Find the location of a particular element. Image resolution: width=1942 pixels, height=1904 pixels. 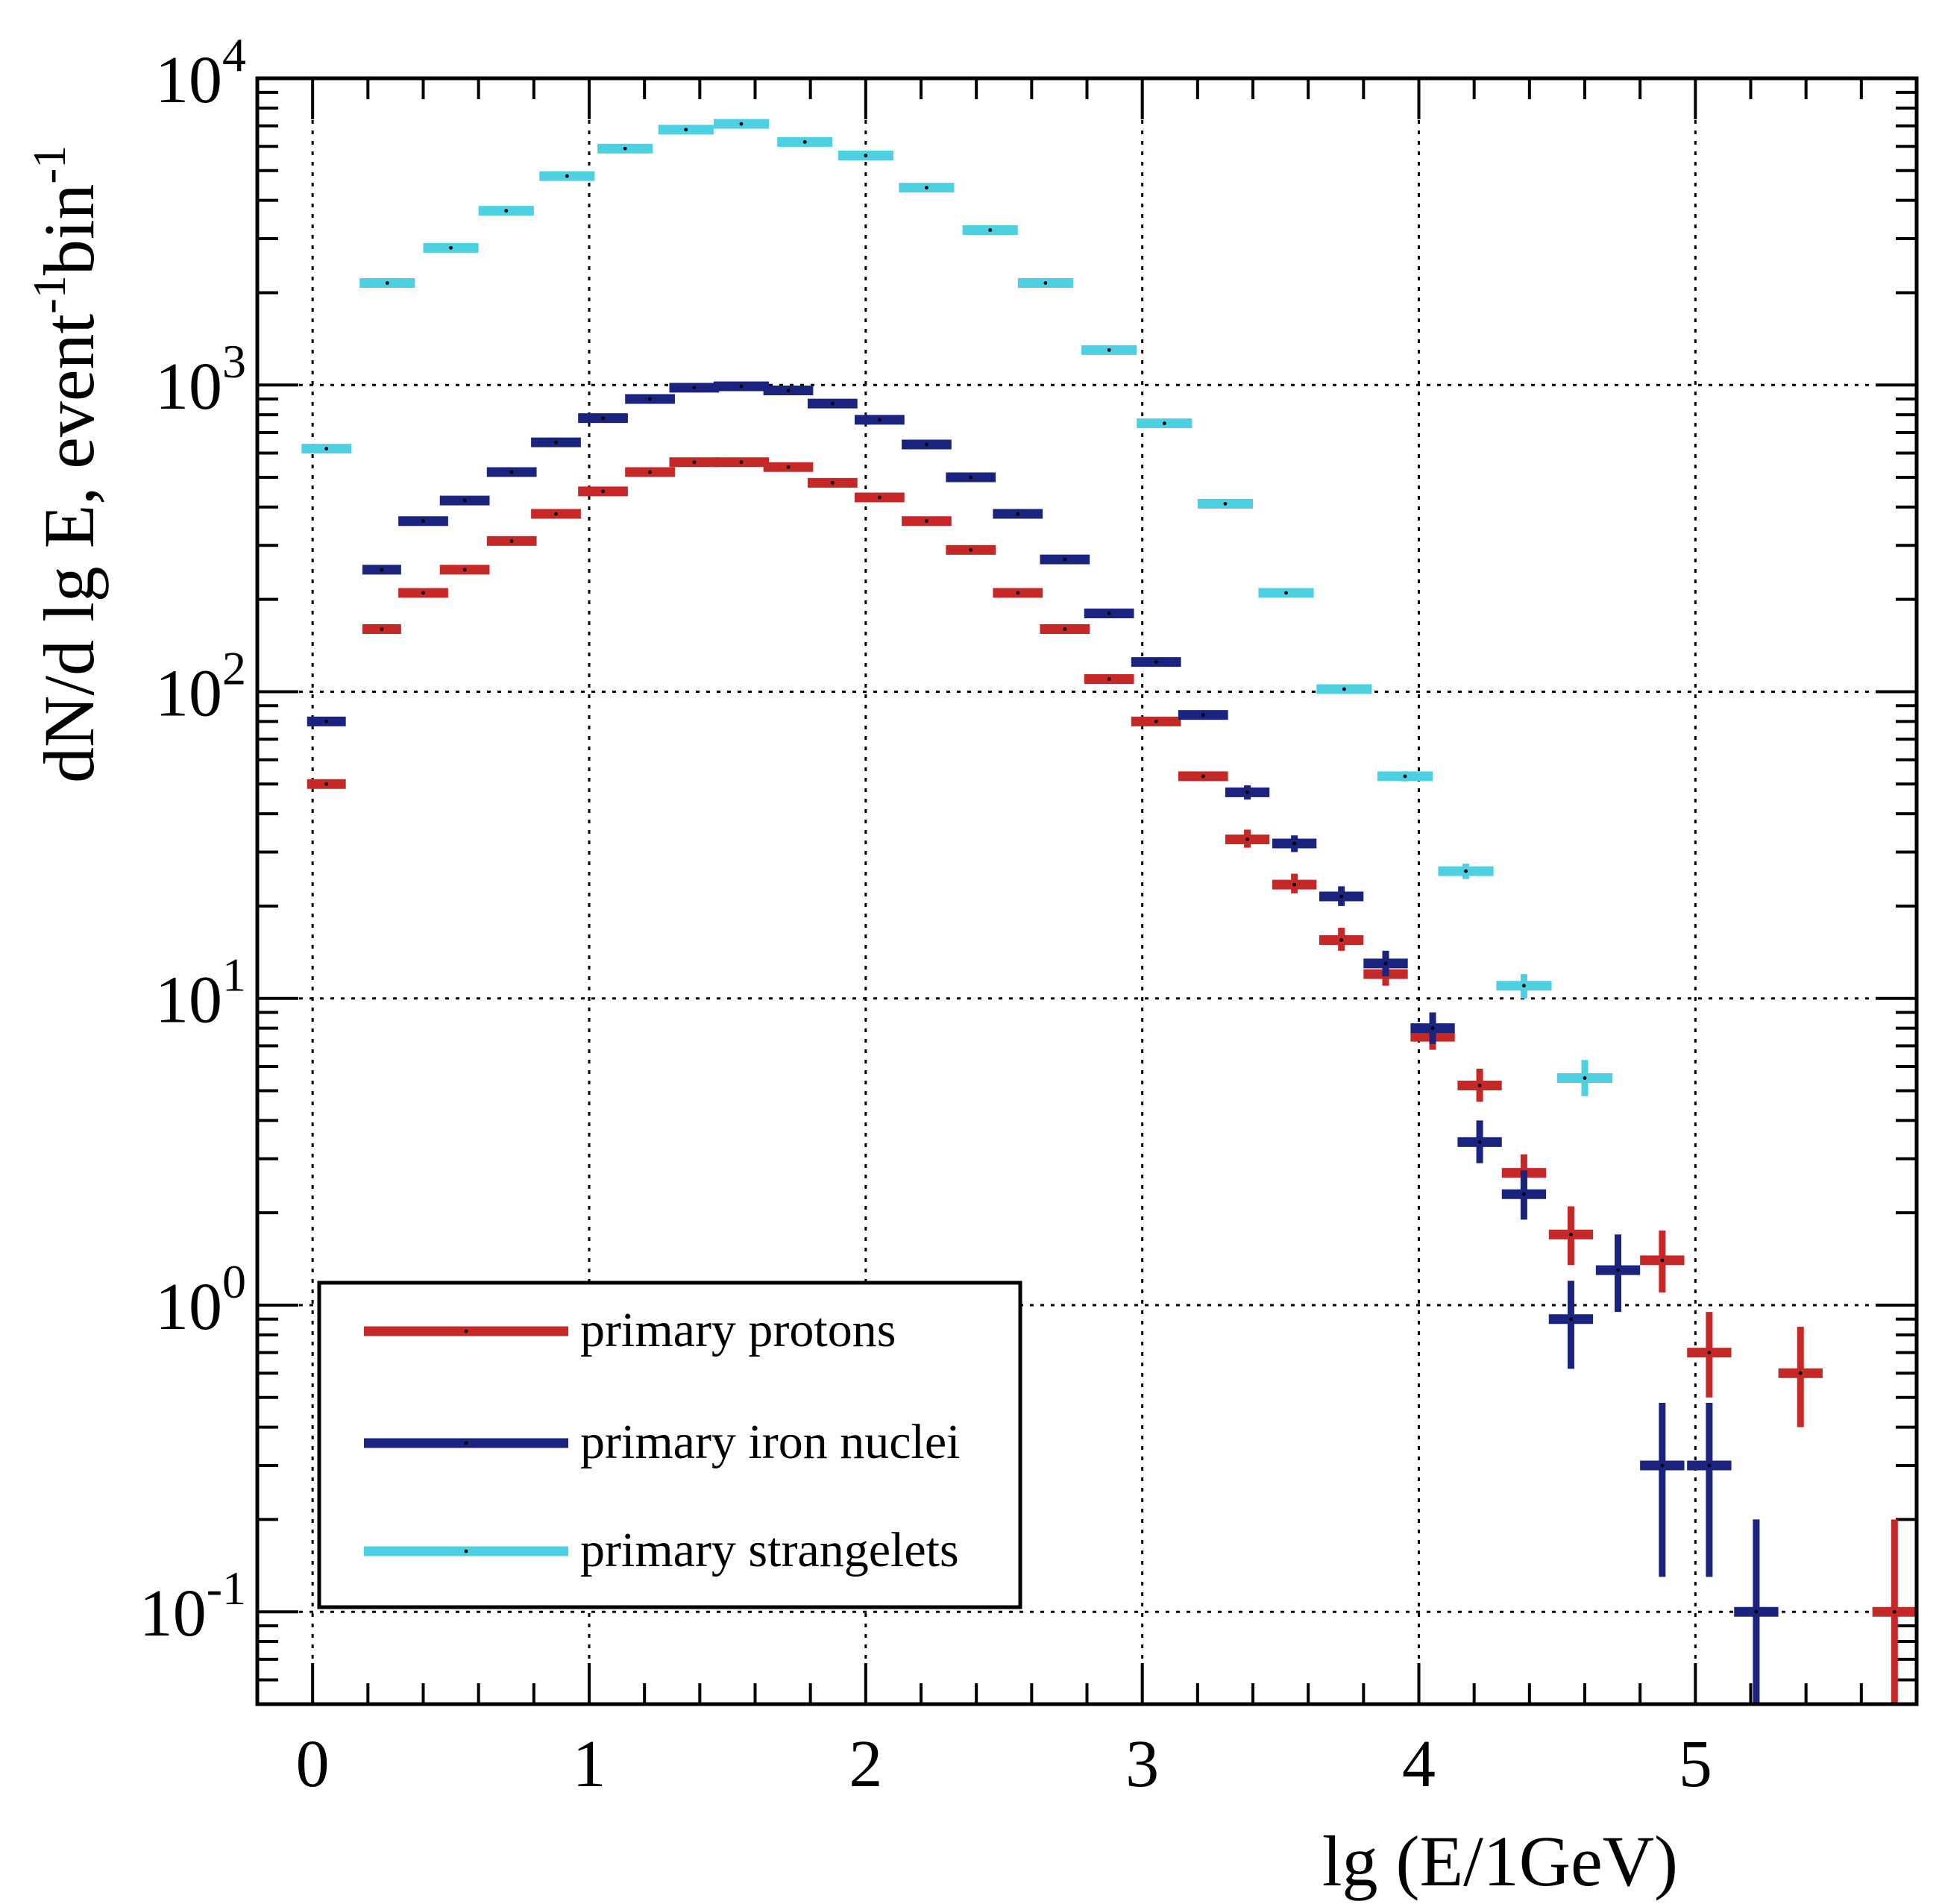

y-tick-label: 10⁰ is located at coordinates (200, 1299).